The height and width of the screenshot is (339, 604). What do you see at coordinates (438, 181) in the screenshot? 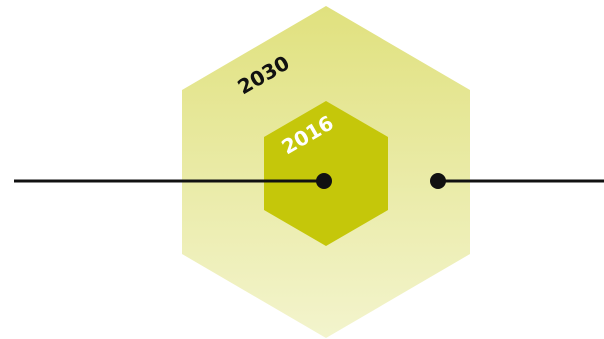
I see `outer-endpoint-dot` at bounding box center [438, 181].